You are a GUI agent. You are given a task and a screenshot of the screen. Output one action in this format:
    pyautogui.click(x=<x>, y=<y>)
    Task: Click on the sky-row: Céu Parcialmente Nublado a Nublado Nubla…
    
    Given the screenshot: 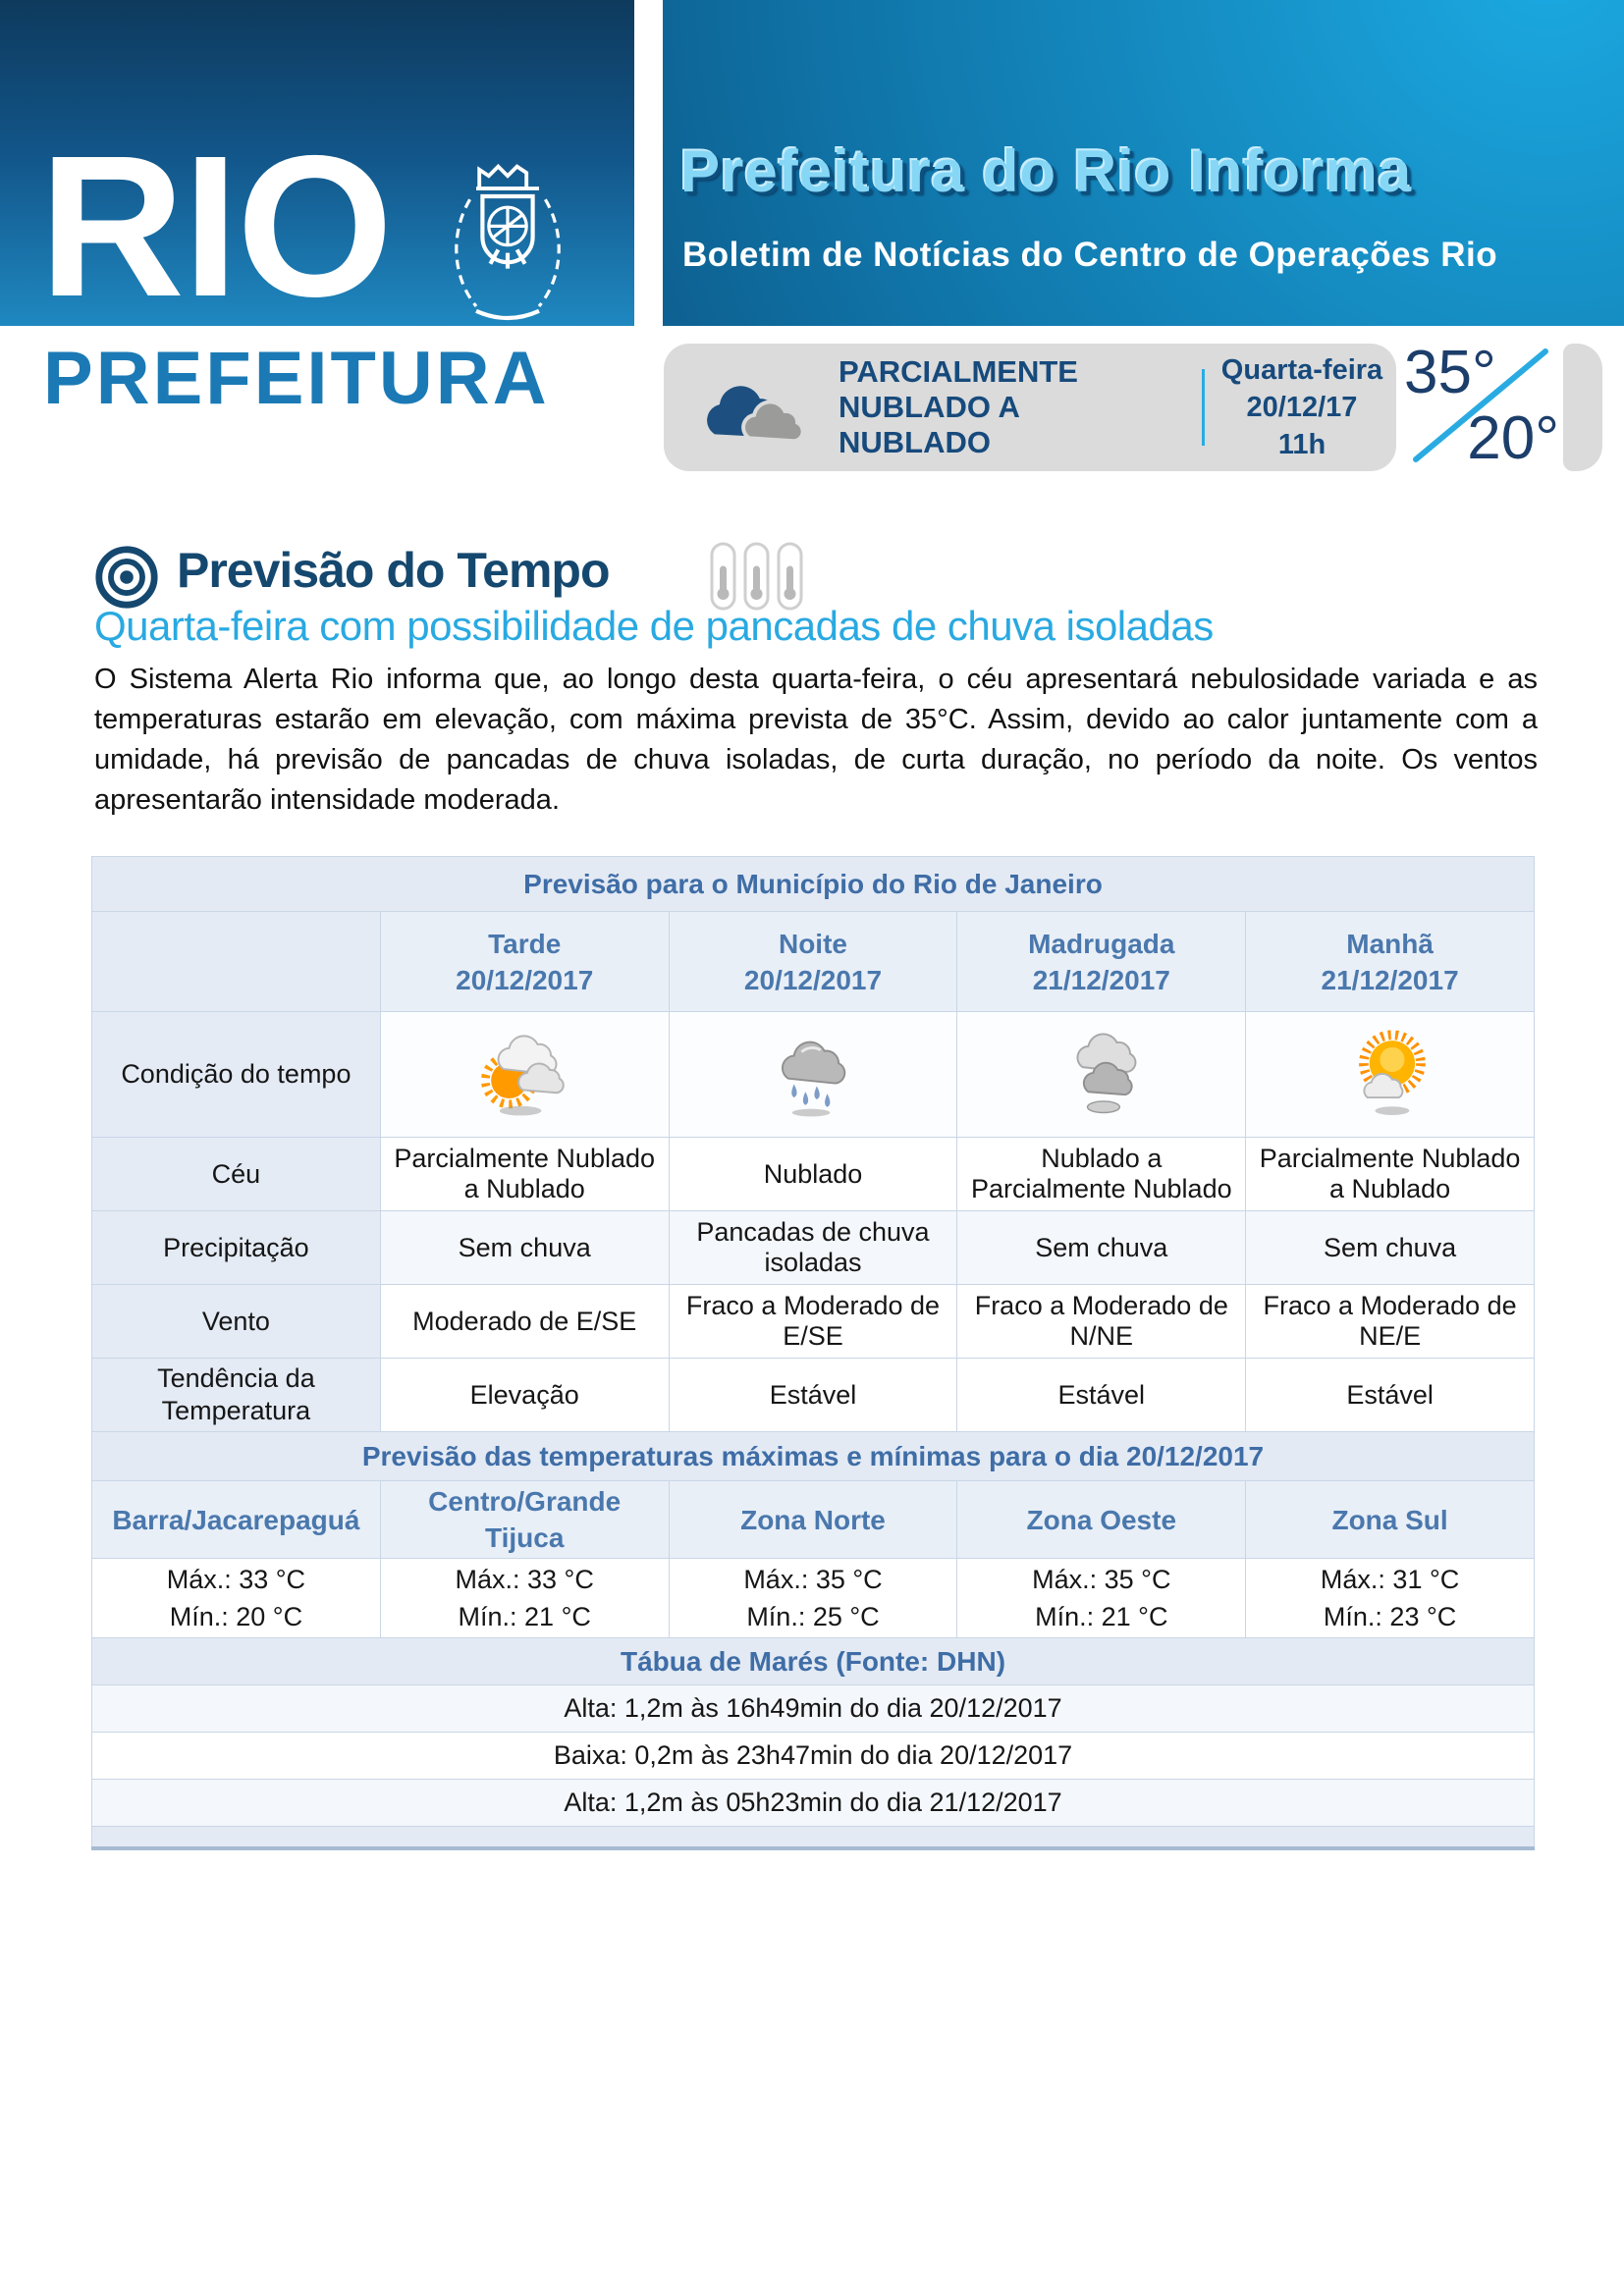 What is the action you would take?
    pyautogui.click(x=813, y=1174)
    